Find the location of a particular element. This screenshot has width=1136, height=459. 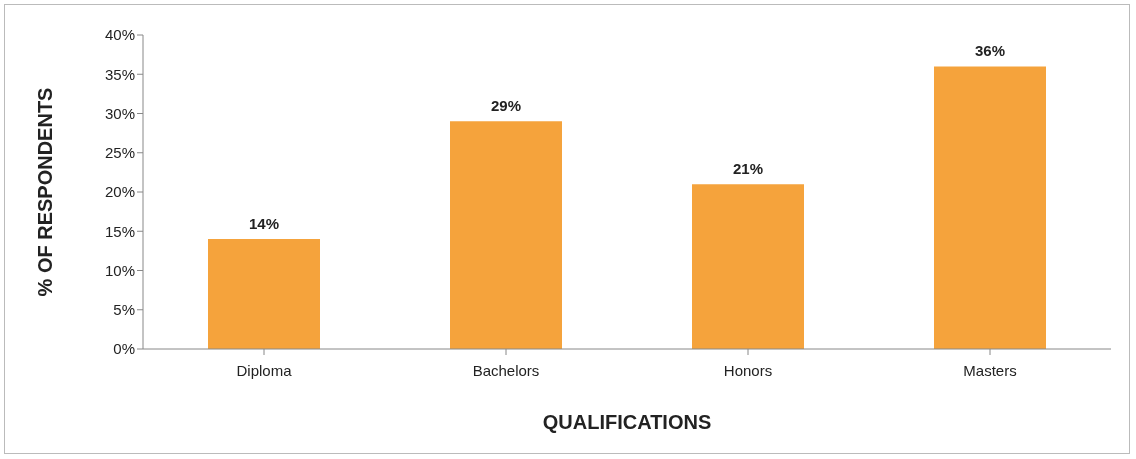

x-tick-label: Honors is located at coordinates (748, 370).